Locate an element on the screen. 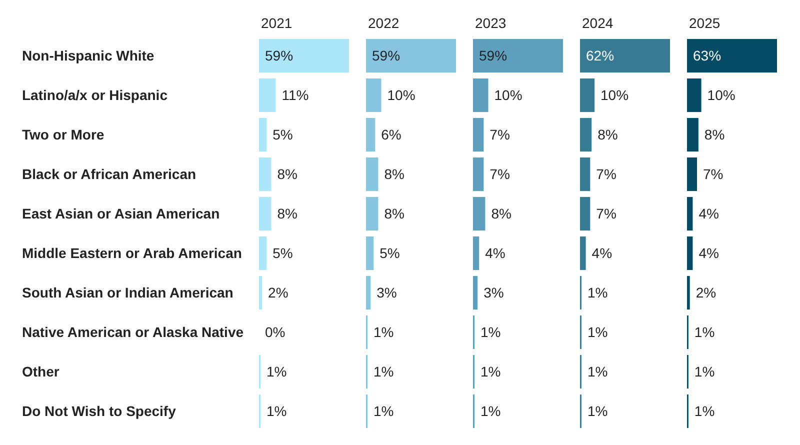 Image resolution: width=800 pixels, height=445 pixels. chart-title: 2021 is located at coordinates (276, 23).